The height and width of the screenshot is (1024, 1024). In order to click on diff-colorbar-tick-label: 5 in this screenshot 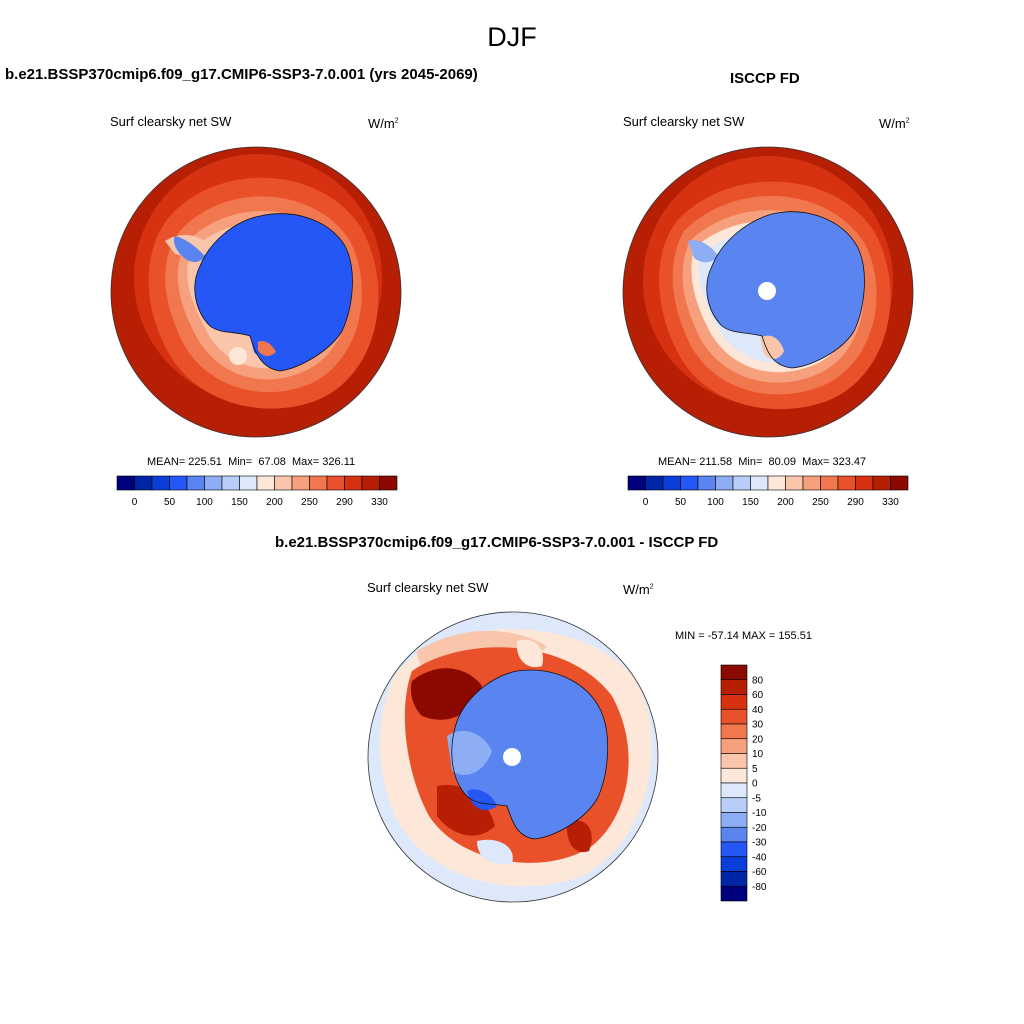, I will do `click(755, 769)`.